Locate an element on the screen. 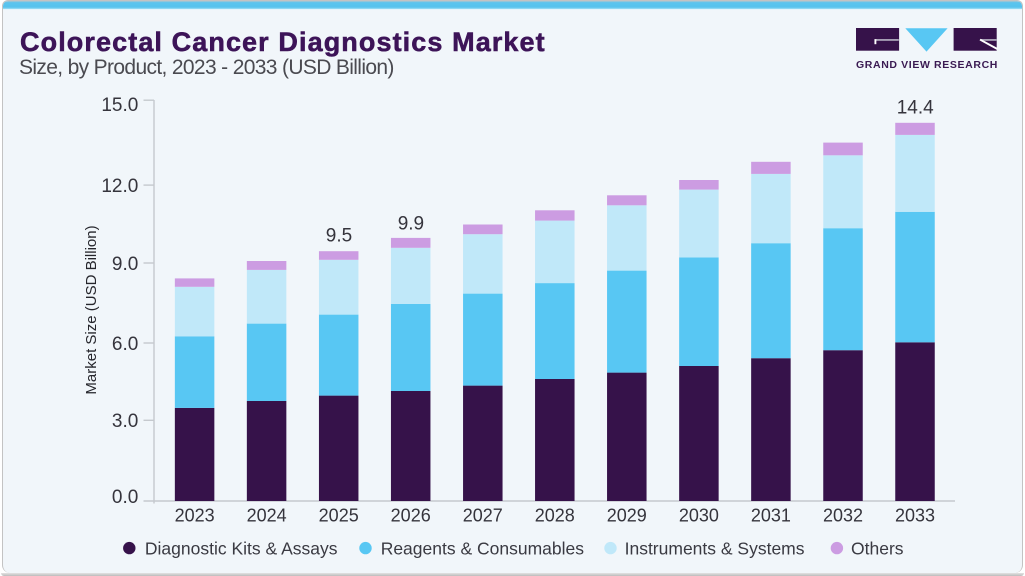  svg-text: 14.4 is located at coordinates (915, 107).